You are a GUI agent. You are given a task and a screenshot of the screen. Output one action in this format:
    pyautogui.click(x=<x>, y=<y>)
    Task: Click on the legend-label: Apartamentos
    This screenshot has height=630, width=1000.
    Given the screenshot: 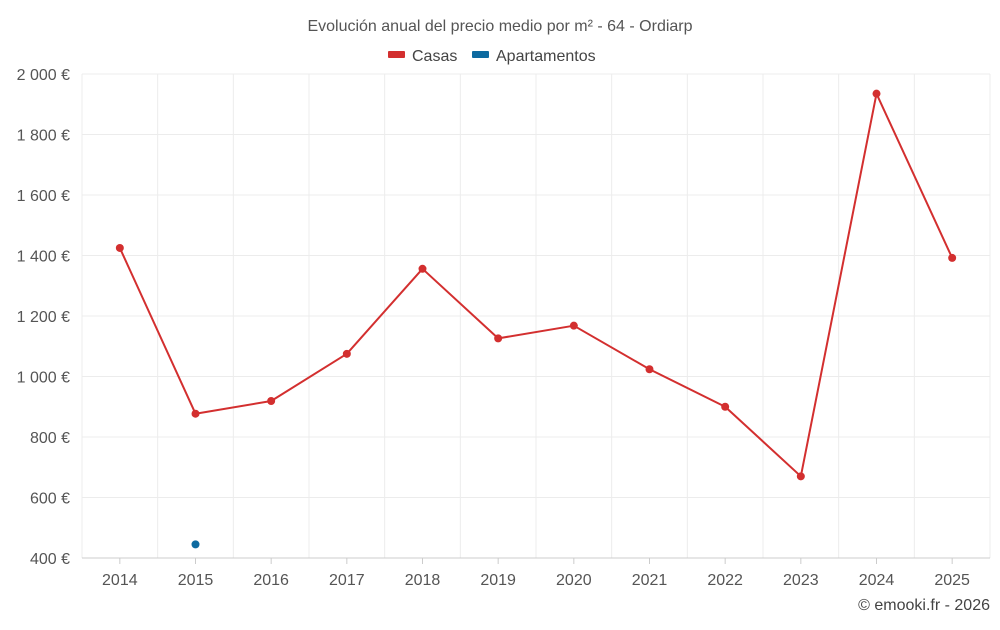 What is the action you would take?
    pyautogui.click(x=546, y=56)
    